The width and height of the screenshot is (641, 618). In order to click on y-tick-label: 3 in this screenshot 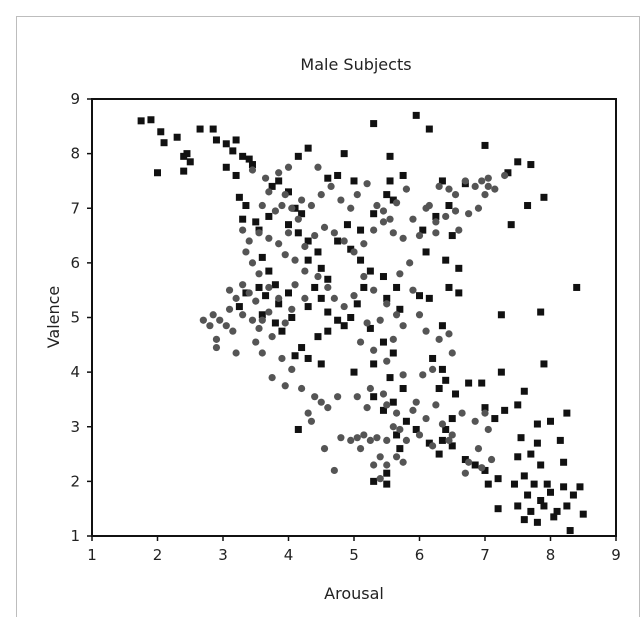, I will do `click(75, 427)`.